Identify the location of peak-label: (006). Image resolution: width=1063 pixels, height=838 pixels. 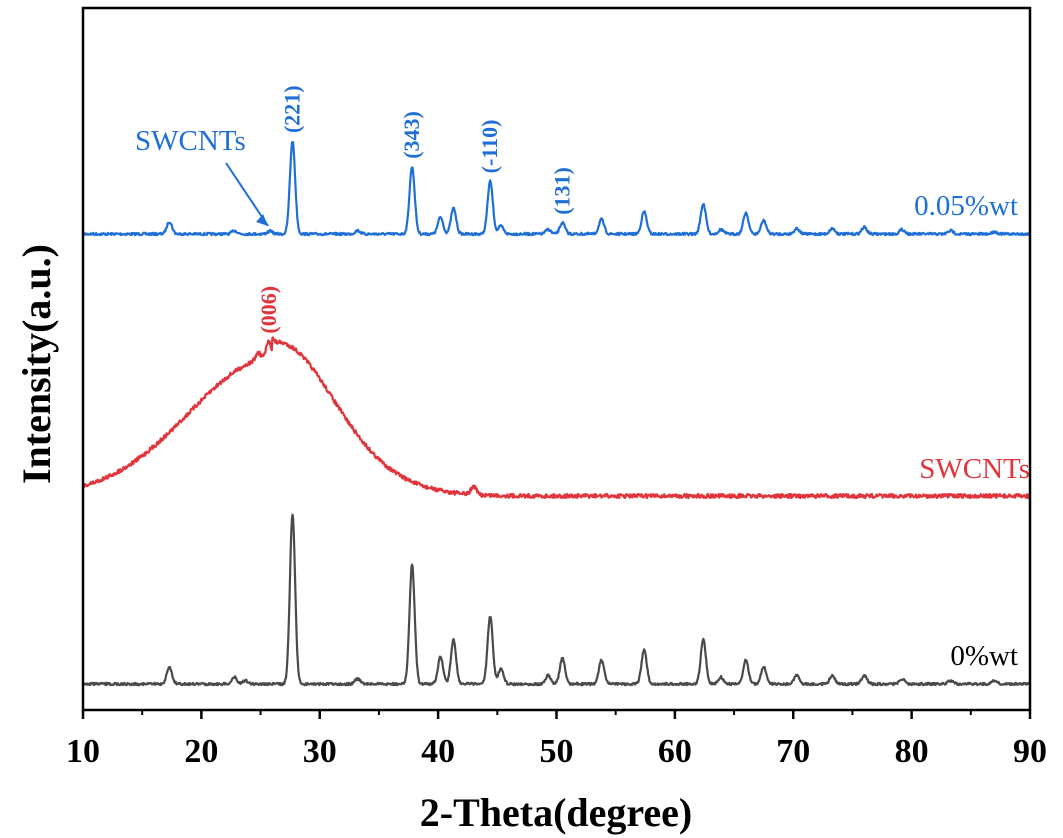
(268, 310).